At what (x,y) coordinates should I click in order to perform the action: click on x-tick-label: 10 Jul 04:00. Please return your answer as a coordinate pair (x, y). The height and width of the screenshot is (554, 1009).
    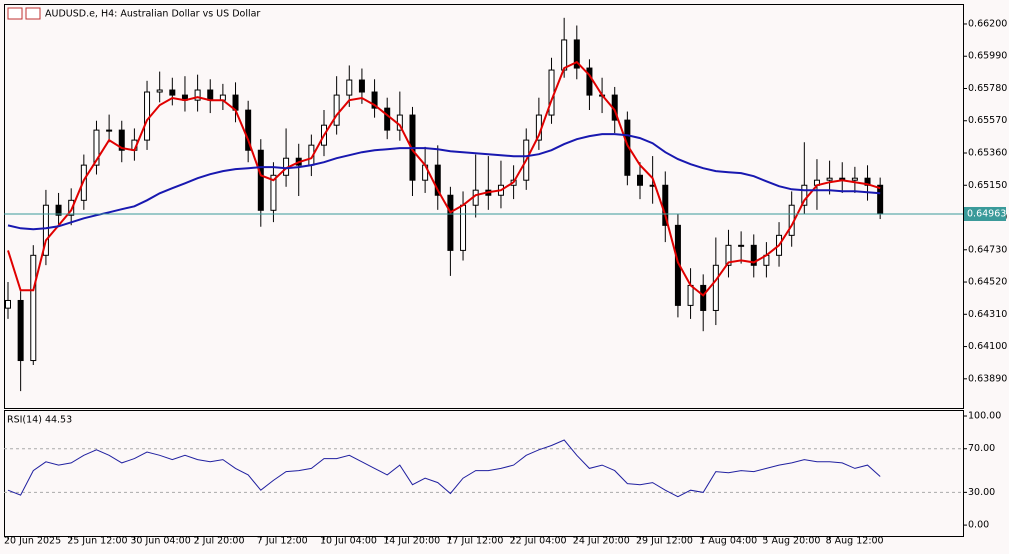
    Looking at the image, I should click on (348, 541).